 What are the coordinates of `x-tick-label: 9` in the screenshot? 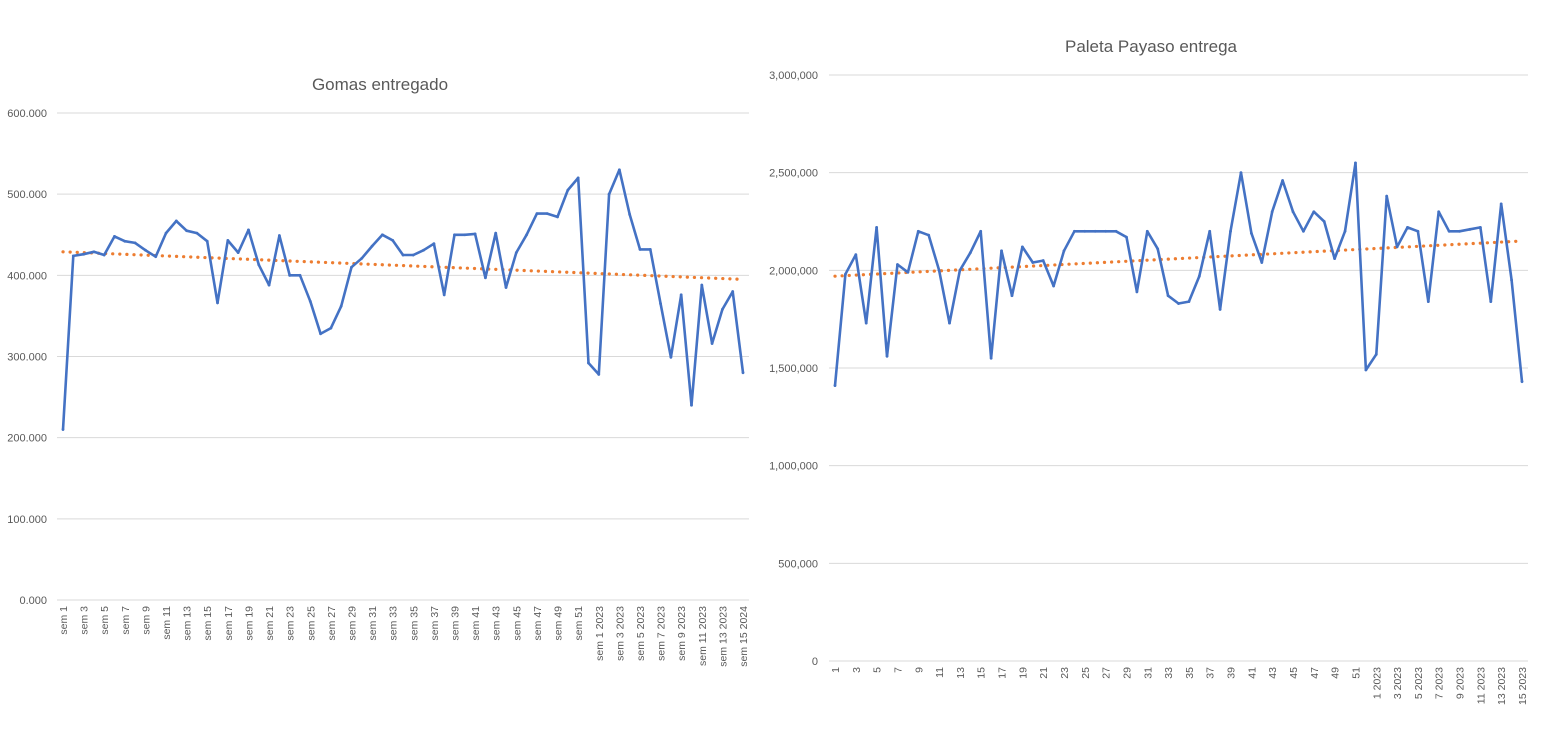 It's located at (919, 670).